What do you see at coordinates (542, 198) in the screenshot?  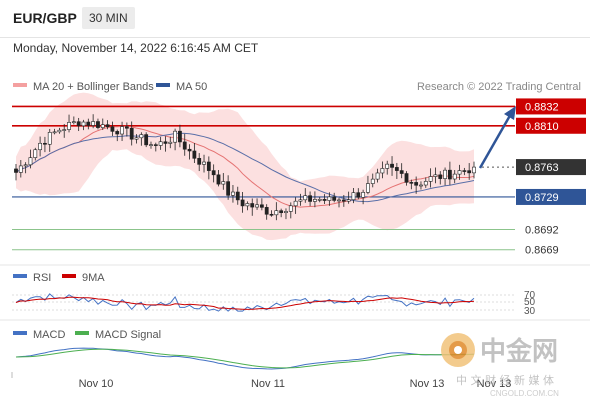 I see `level-tag-0.8729: 0.8729` at bounding box center [542, 198].